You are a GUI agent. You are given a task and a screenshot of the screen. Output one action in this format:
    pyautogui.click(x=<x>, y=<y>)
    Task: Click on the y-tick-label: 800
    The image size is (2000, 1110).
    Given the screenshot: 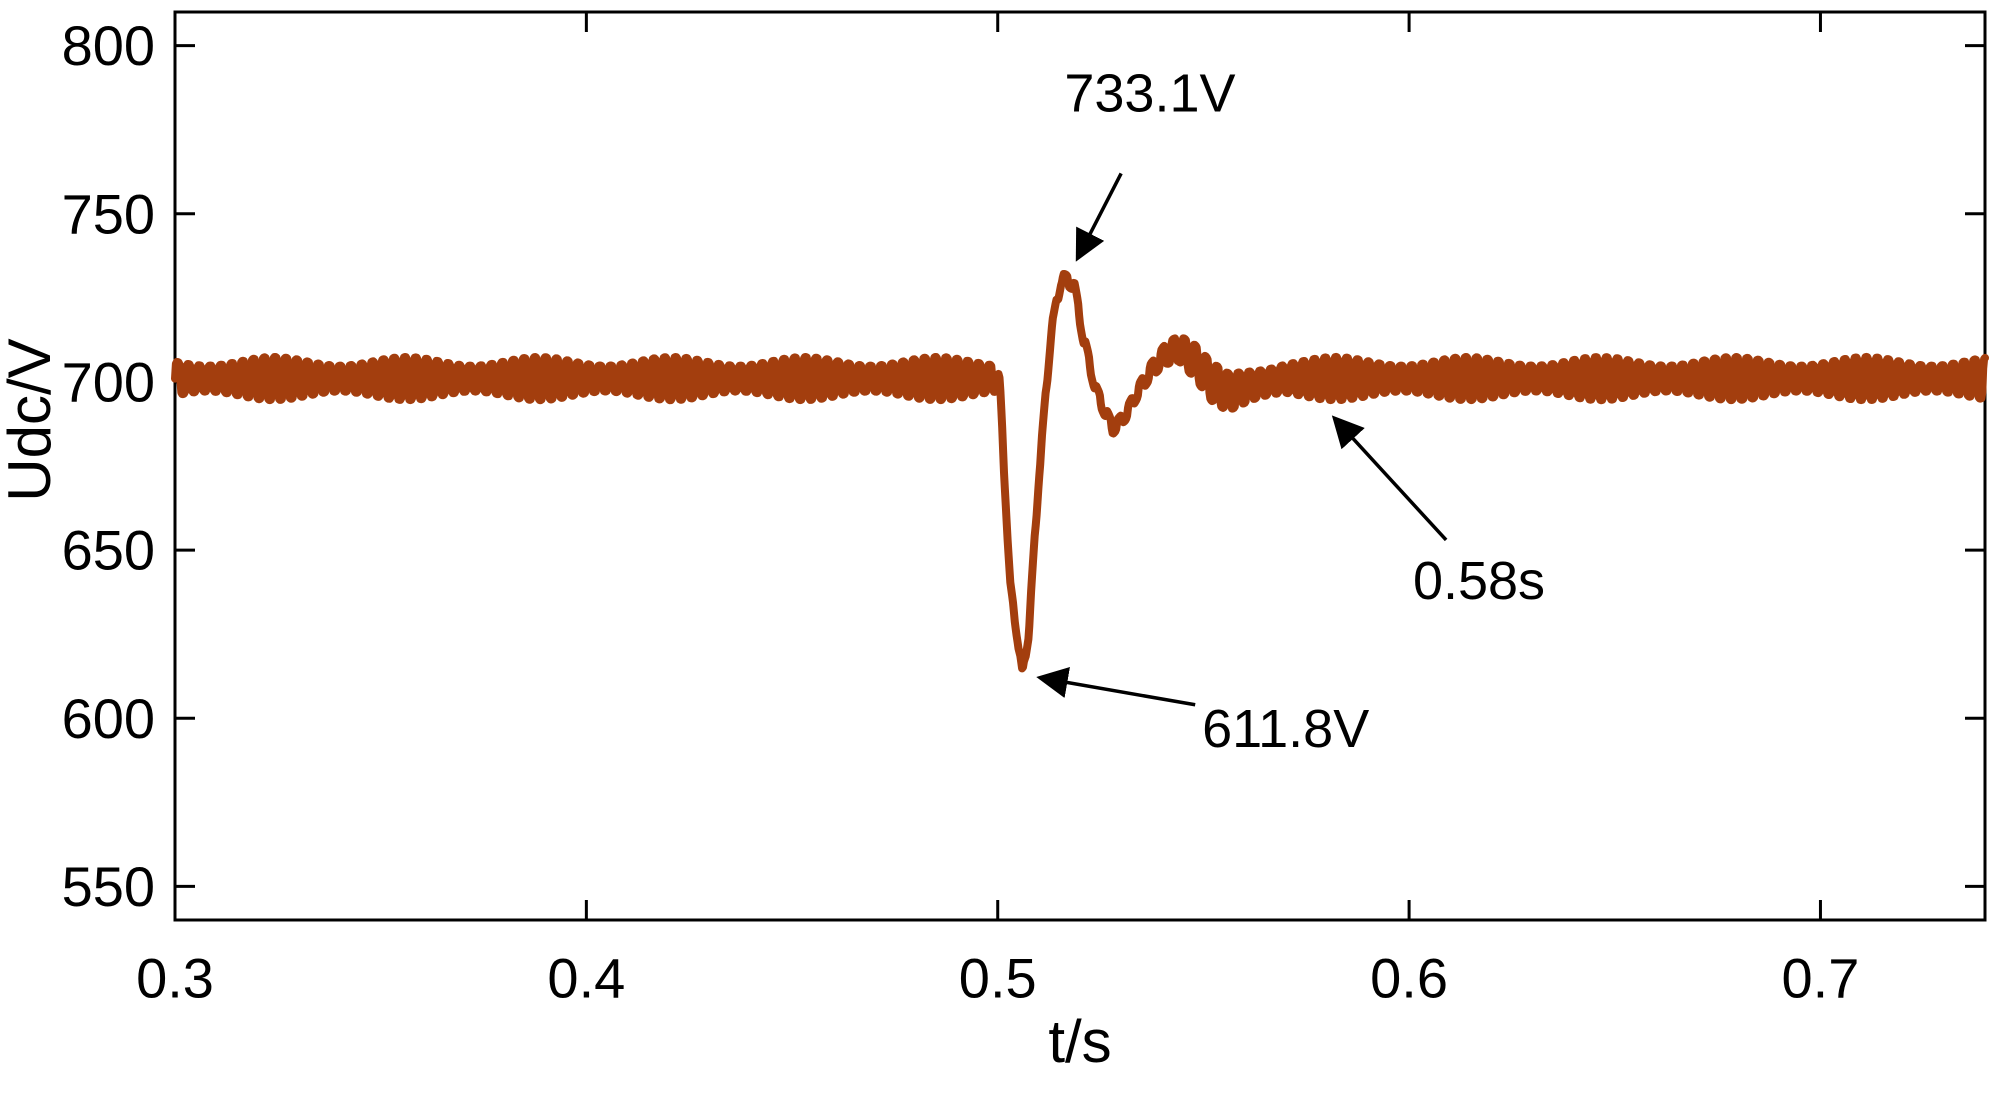 What is the action you would take?
    pyautogui.click(x=108, y=45)
    